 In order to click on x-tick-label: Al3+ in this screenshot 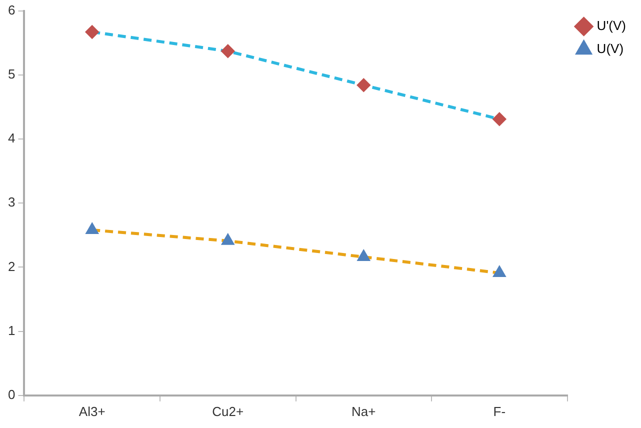, I will do `click(92, 411)`.